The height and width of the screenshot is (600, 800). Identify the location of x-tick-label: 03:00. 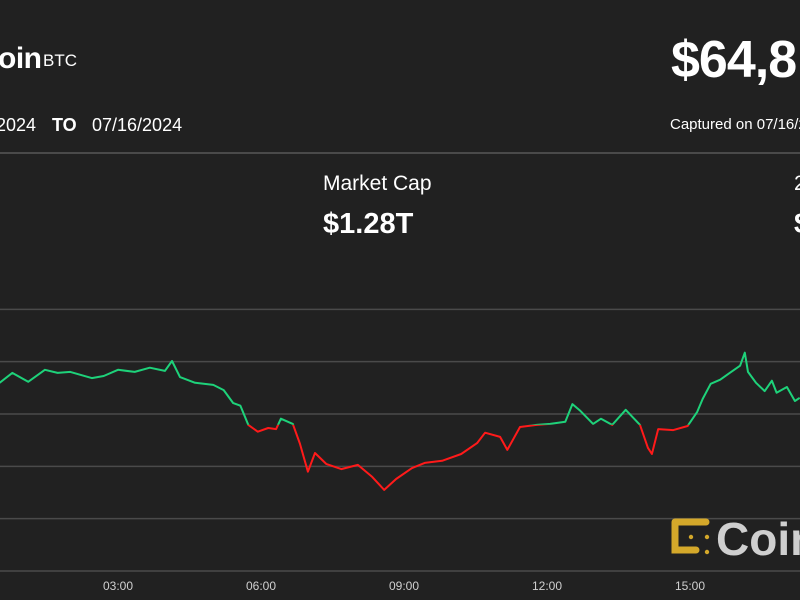
(118, 586).